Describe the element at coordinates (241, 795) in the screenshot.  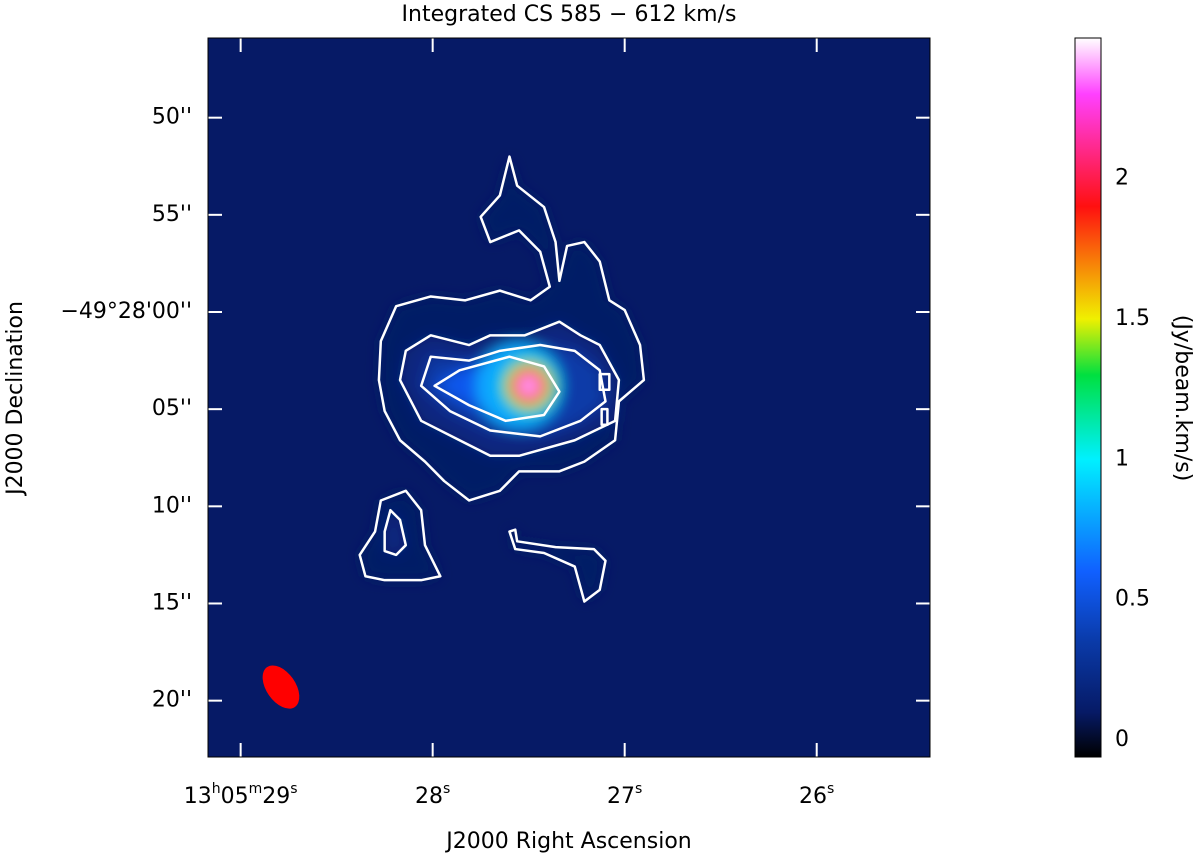
I see `x-tick-label: 13h05m29s` at that location.